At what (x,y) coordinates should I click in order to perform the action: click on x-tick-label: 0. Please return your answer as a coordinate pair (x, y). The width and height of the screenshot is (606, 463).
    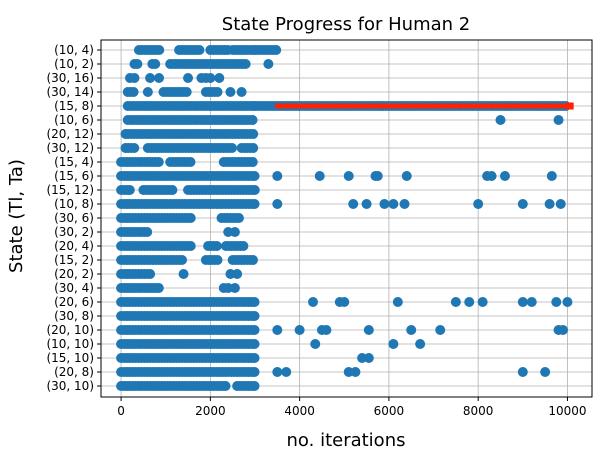
    Looking at the image, I should click on (121, 411).